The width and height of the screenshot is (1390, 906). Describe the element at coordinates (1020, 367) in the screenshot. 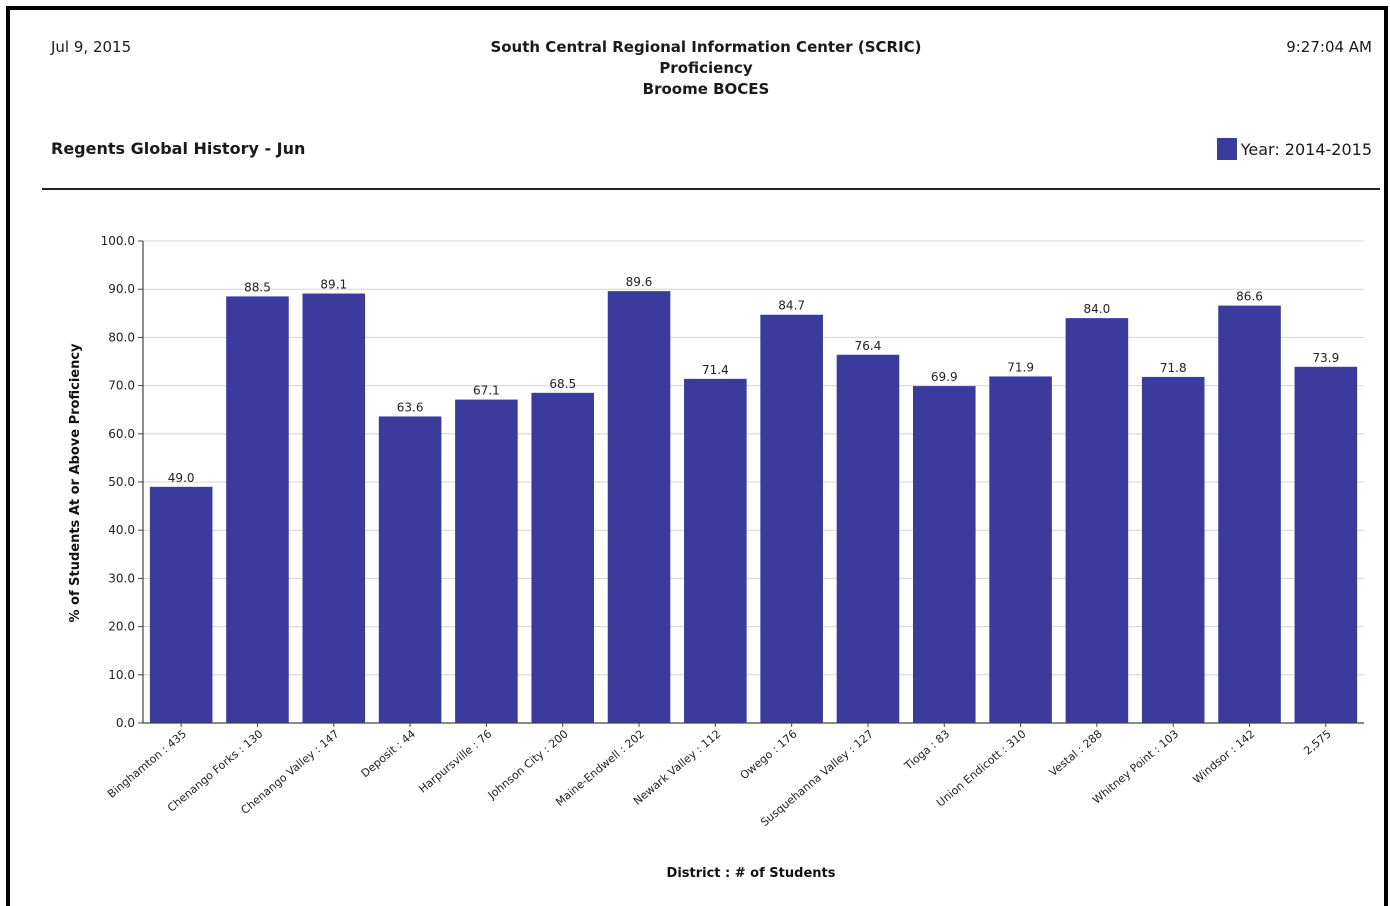

I see `data-label: 71.9` at that location.